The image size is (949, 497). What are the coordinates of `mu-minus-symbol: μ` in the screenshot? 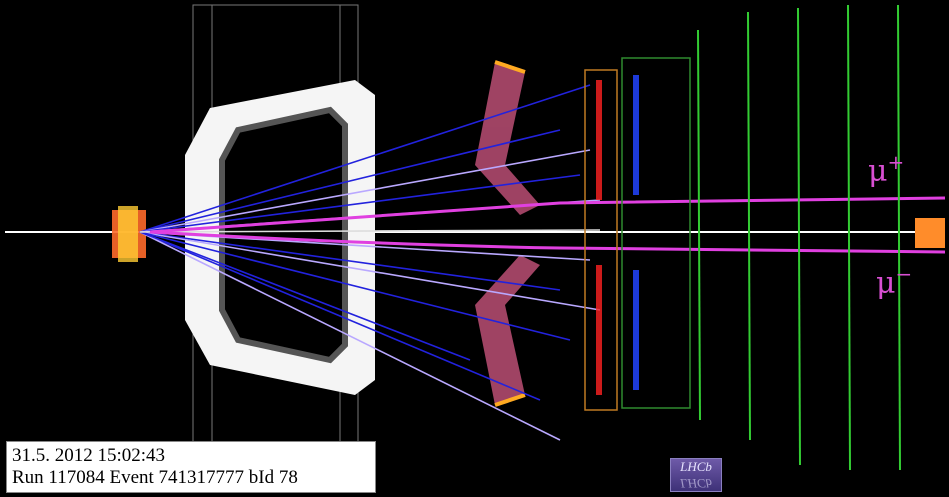 It's located at (886, 283).